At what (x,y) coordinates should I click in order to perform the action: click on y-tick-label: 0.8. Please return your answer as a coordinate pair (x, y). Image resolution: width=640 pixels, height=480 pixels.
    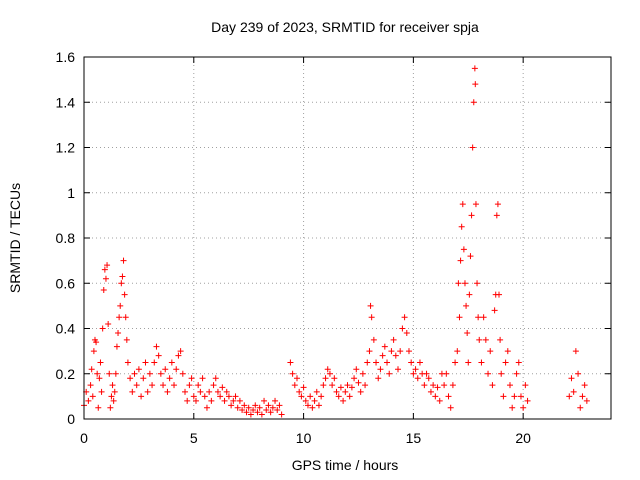
    Looking at the image, I should click on (66, 238).